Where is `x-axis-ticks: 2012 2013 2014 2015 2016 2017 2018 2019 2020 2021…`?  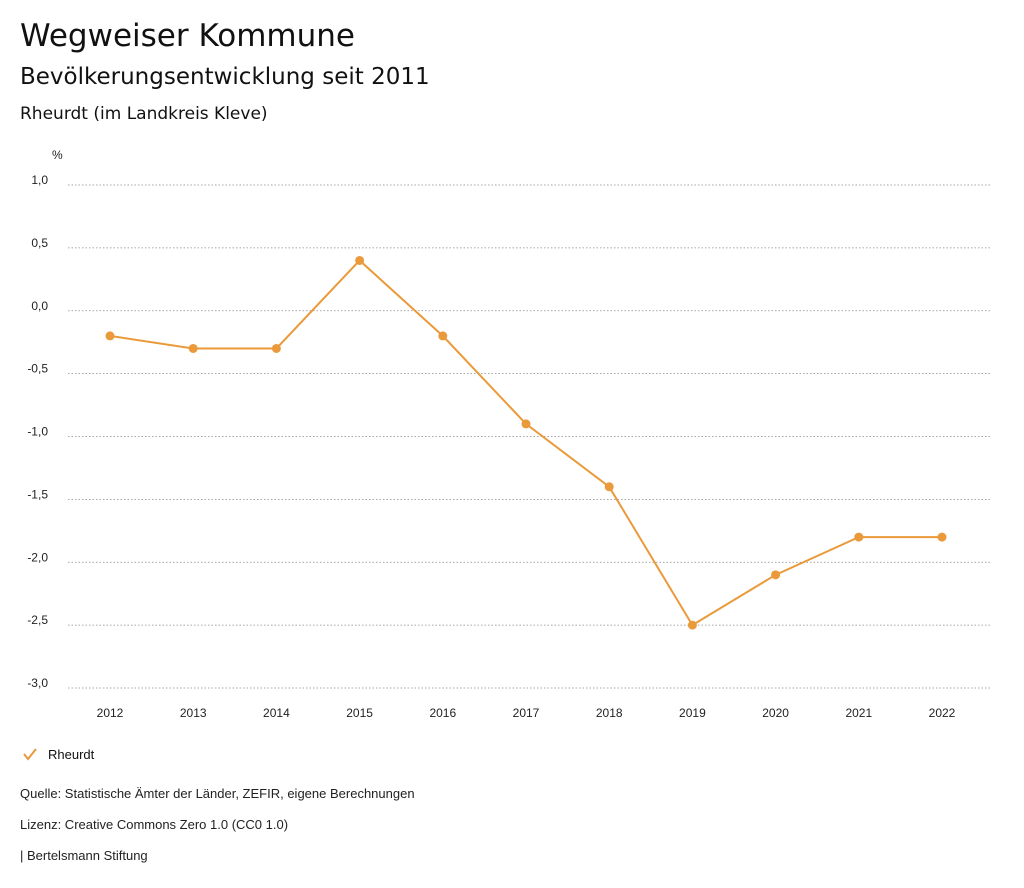 x-axis-ticks: 2012 2013 2014 2015 2016 2017 2018 2019 2020 2021… is located at coordinates (526, 713).